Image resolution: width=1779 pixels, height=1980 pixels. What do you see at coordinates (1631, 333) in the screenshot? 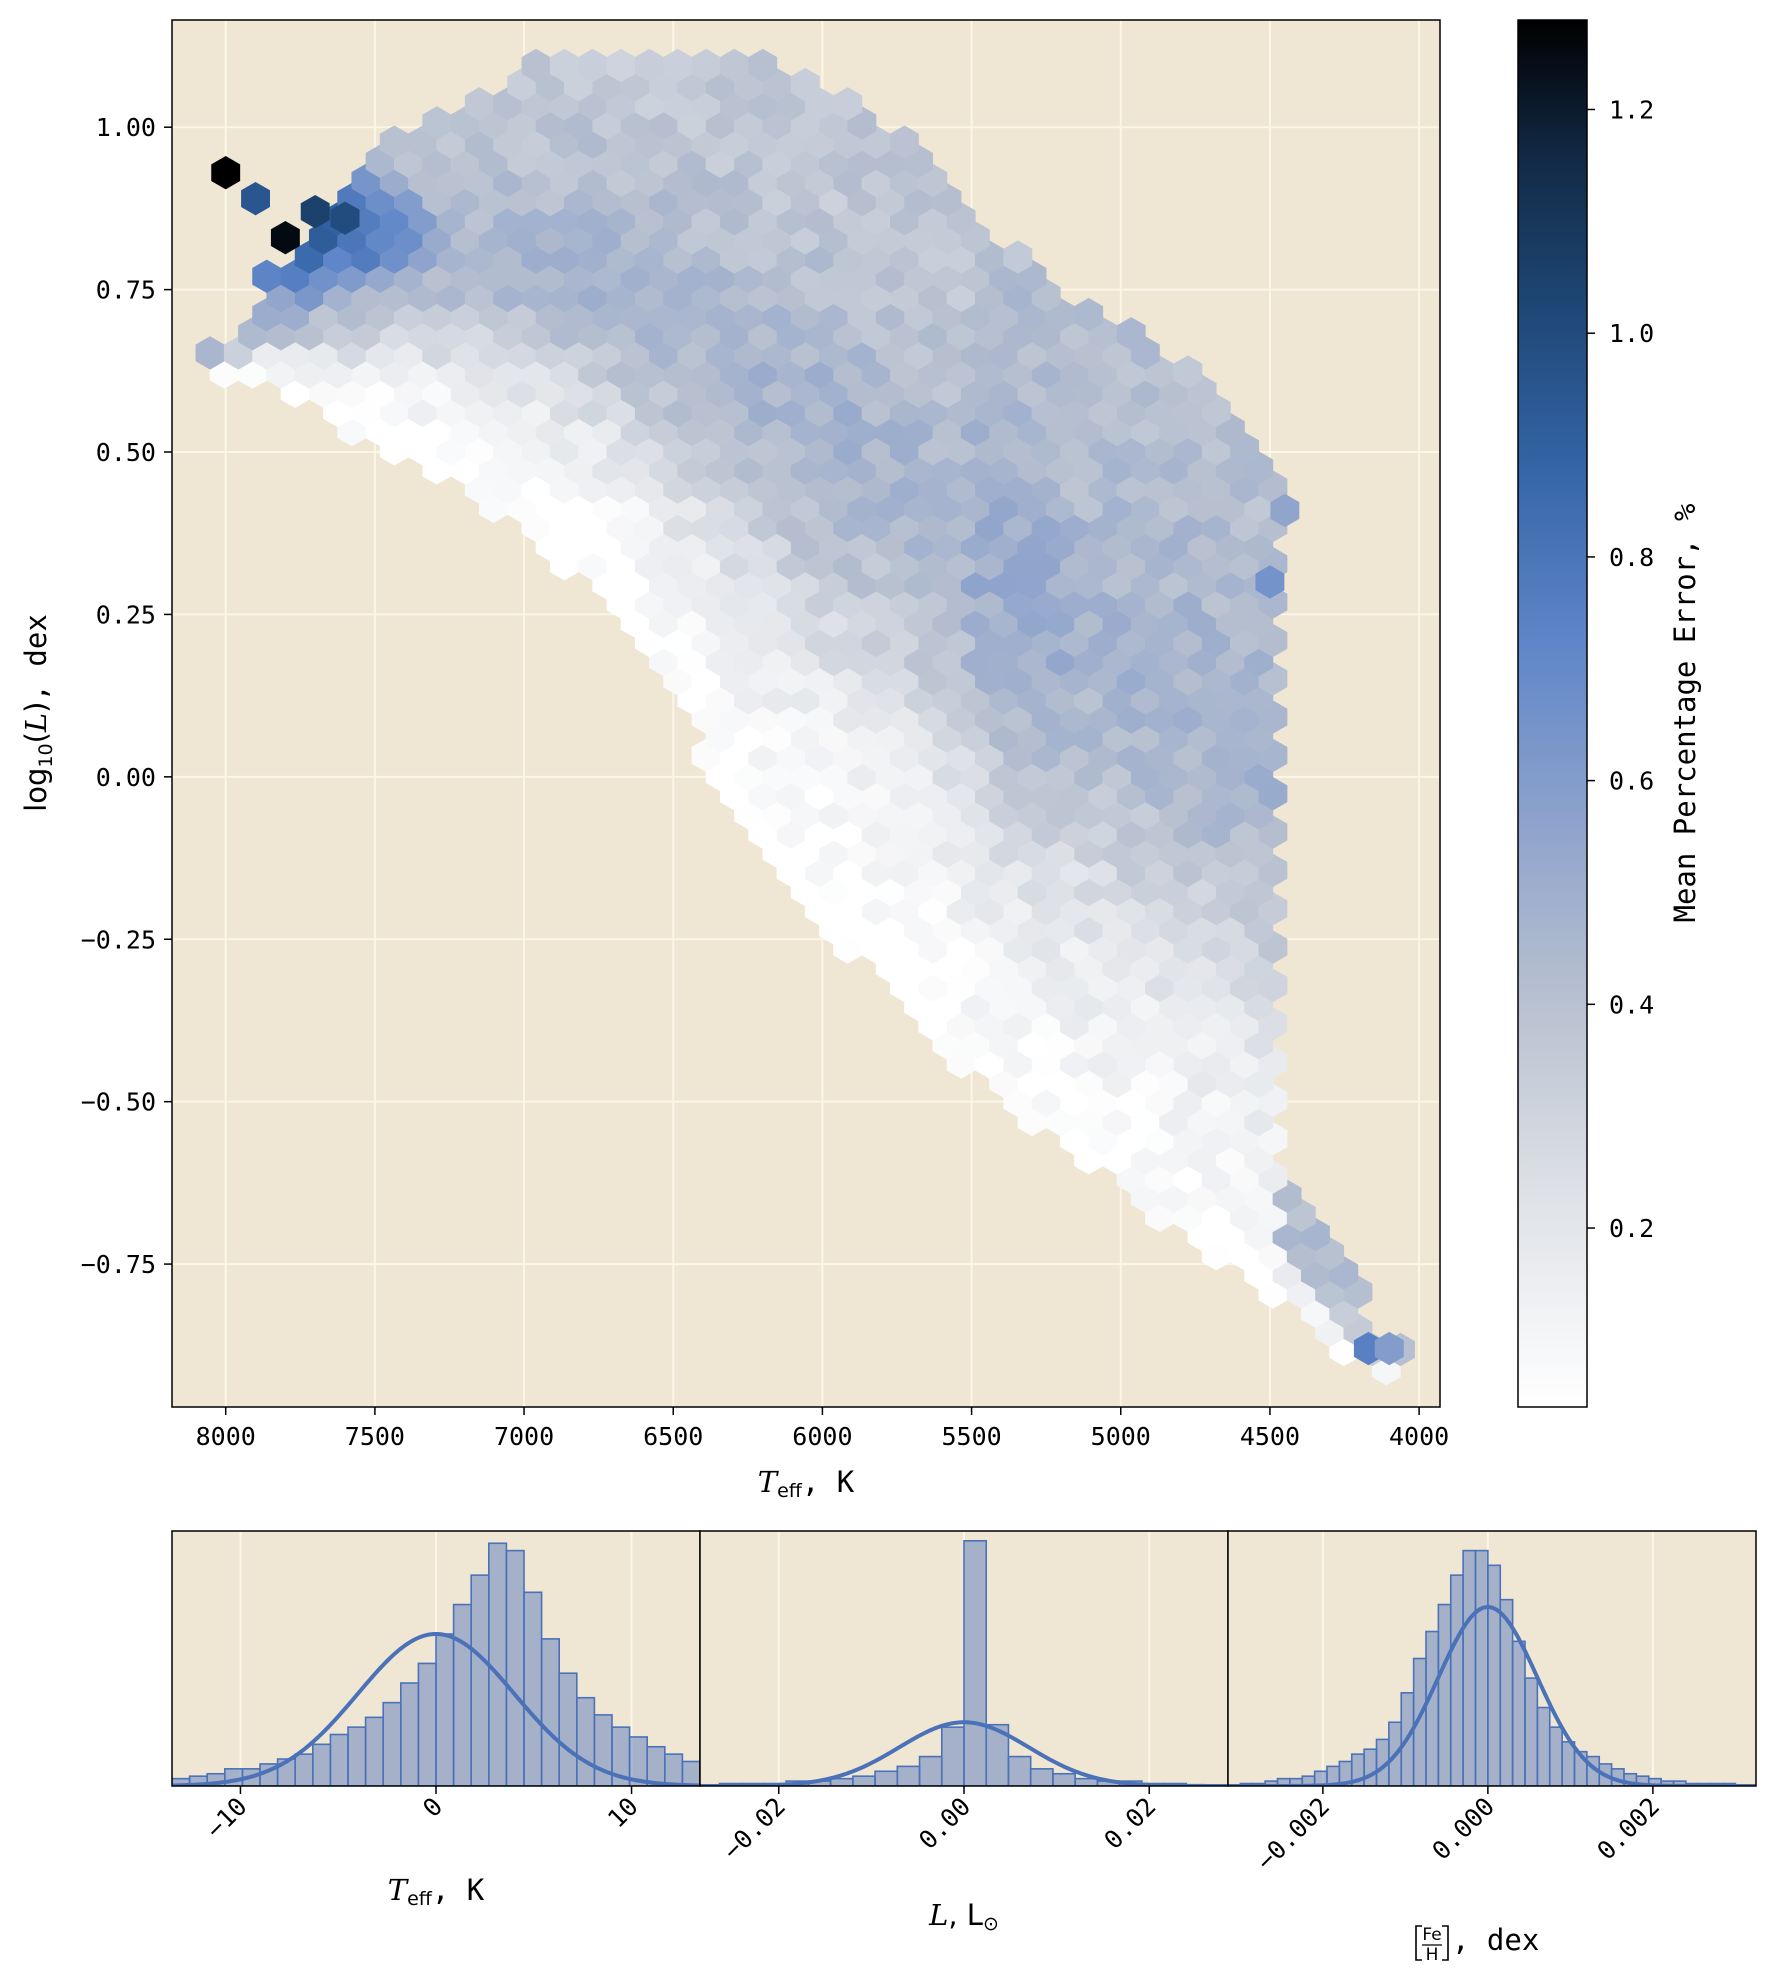
I see `colorbar-tick-label: 1.0` at bounding box center [1631, 333].